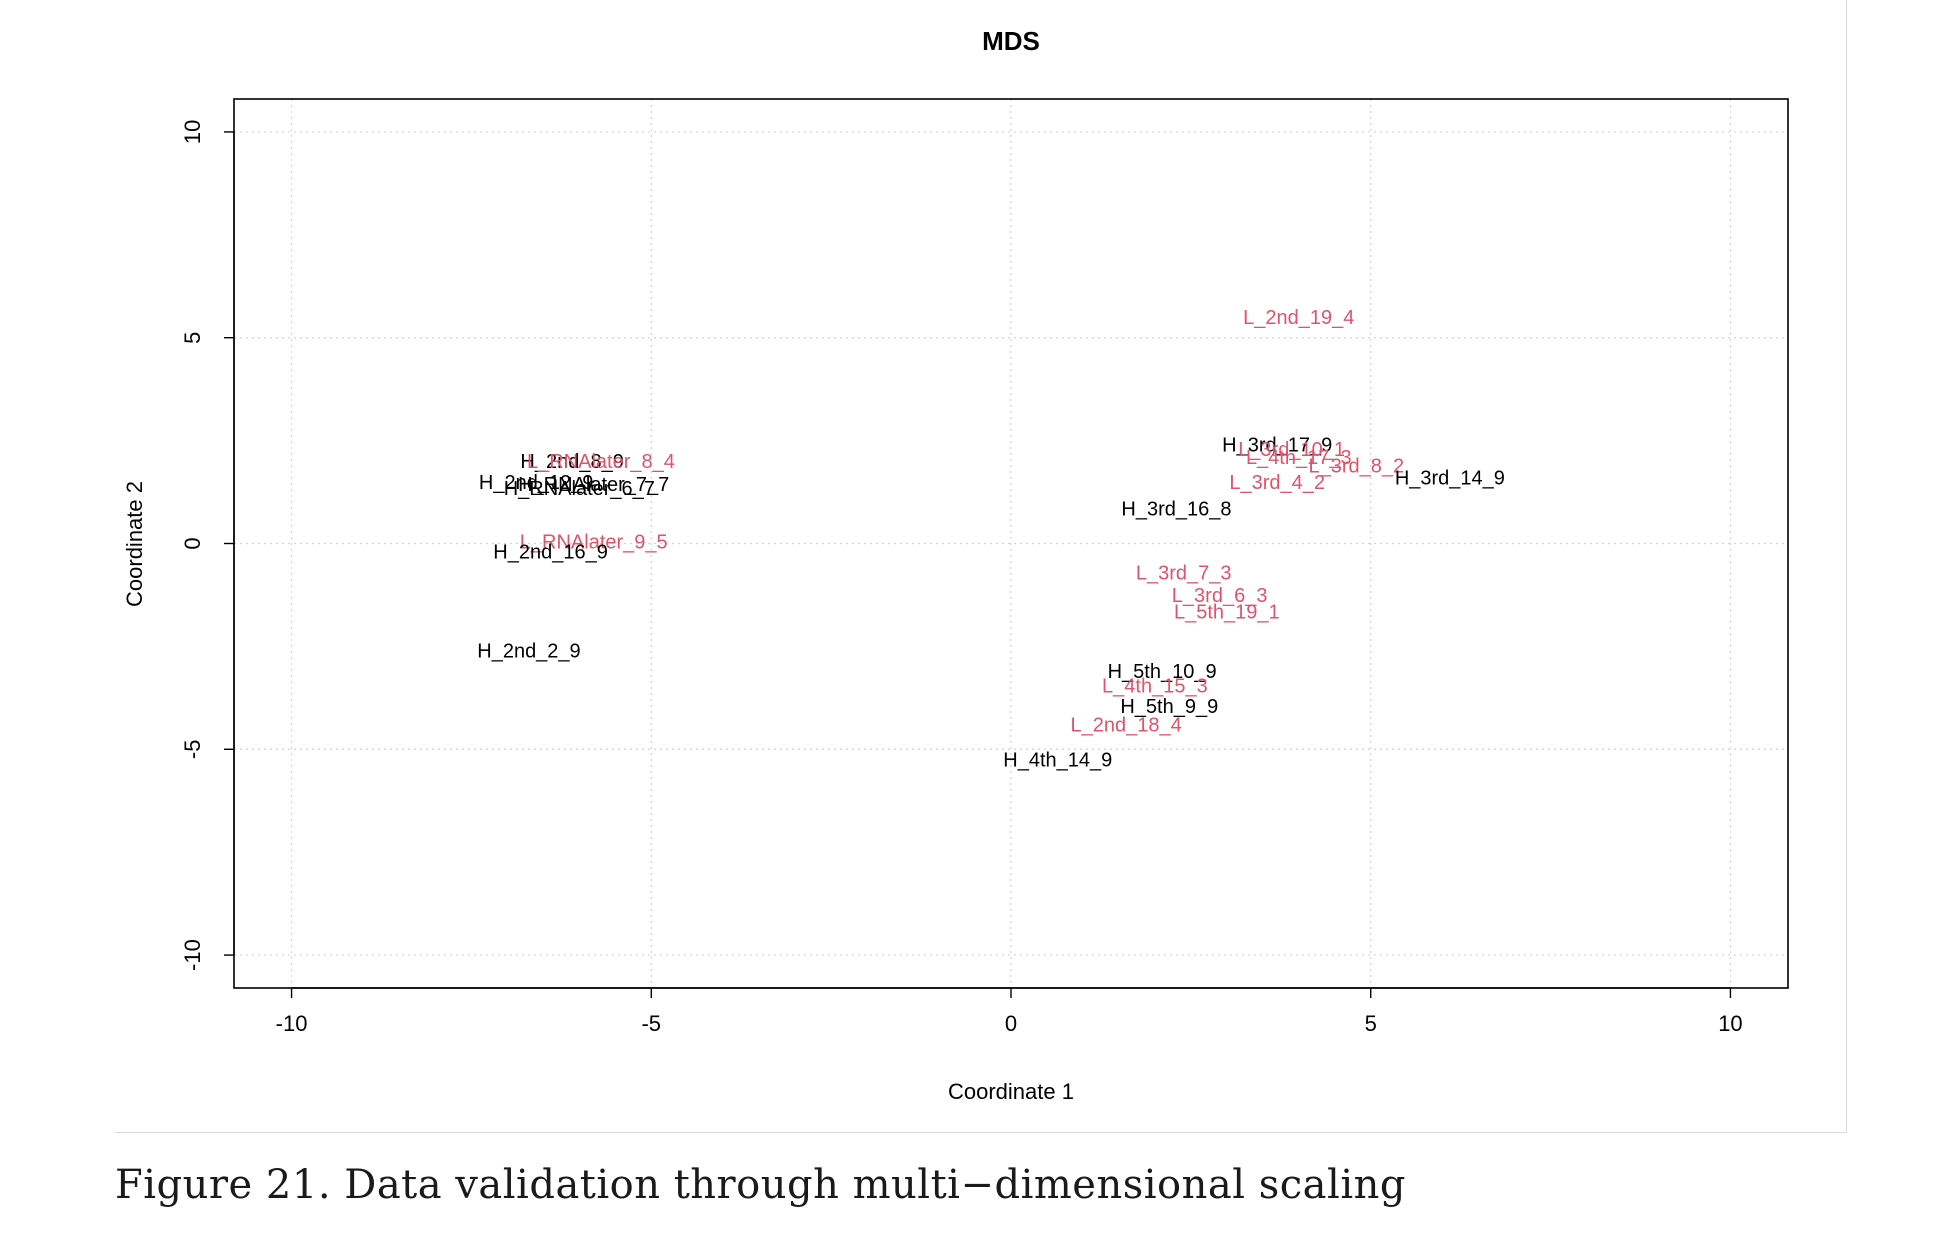  Describe the element at coordinates (1011, 41) in the screenshot. I see `chart-title: MDS` at that location.